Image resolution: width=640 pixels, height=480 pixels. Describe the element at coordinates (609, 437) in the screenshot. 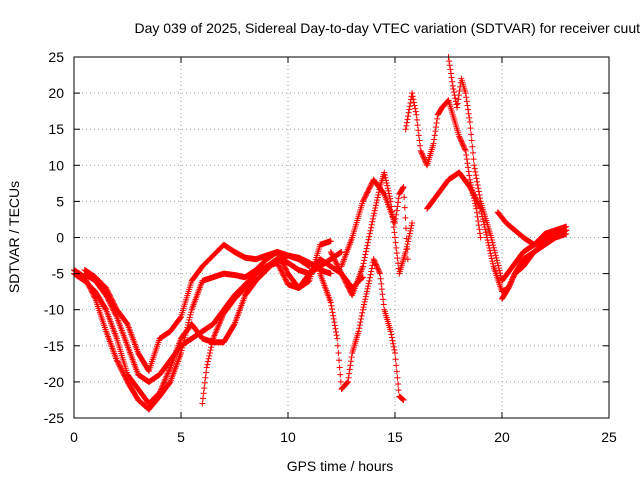

I see `x-tick-label: 25` at that location.